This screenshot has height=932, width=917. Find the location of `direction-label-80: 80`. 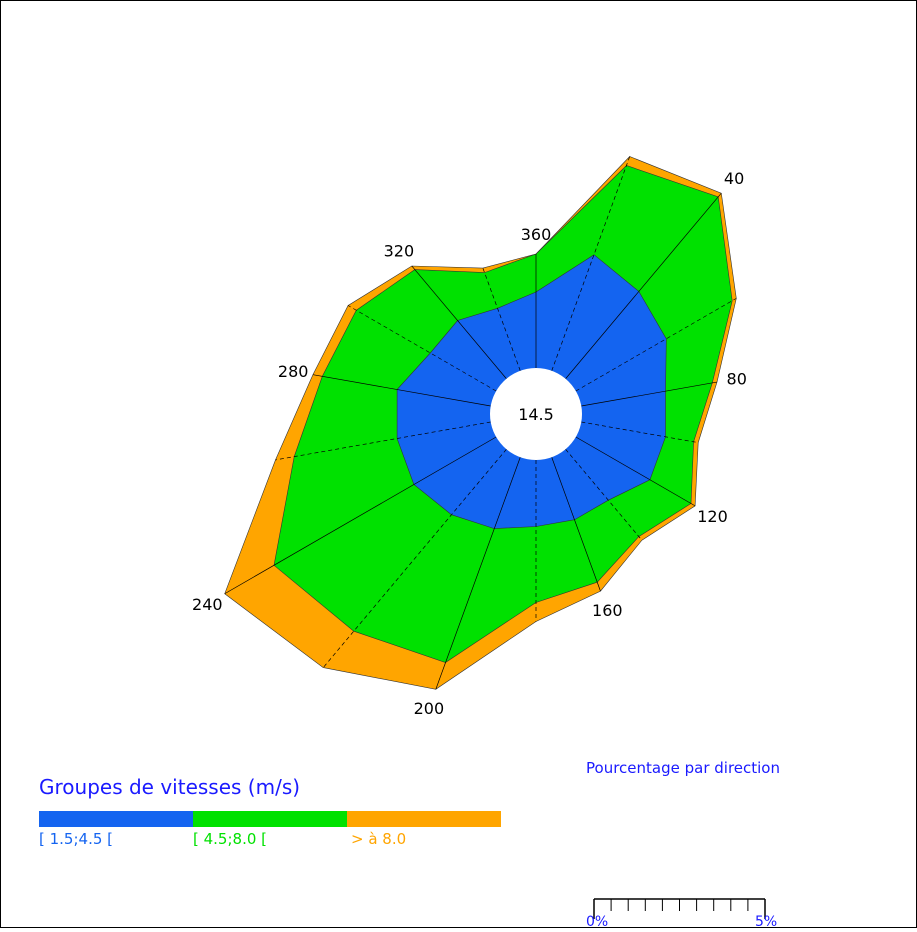

direction-label-80: 80 is located at coordinates (737, 379).